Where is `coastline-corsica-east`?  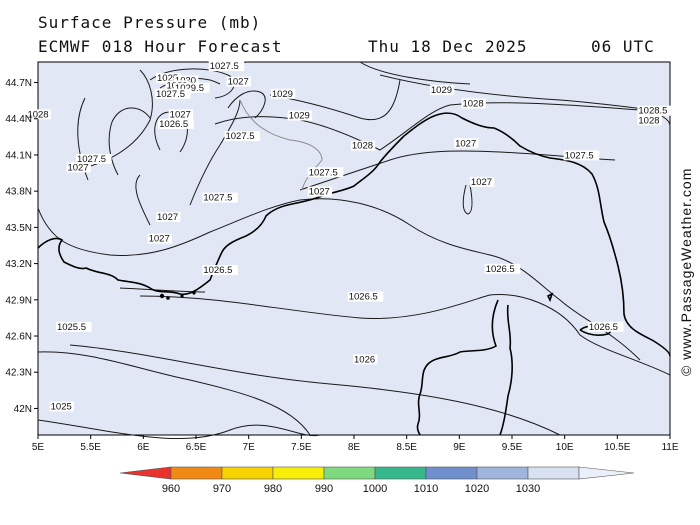
coastline-corsica-east is located at coordinates (506, 370).